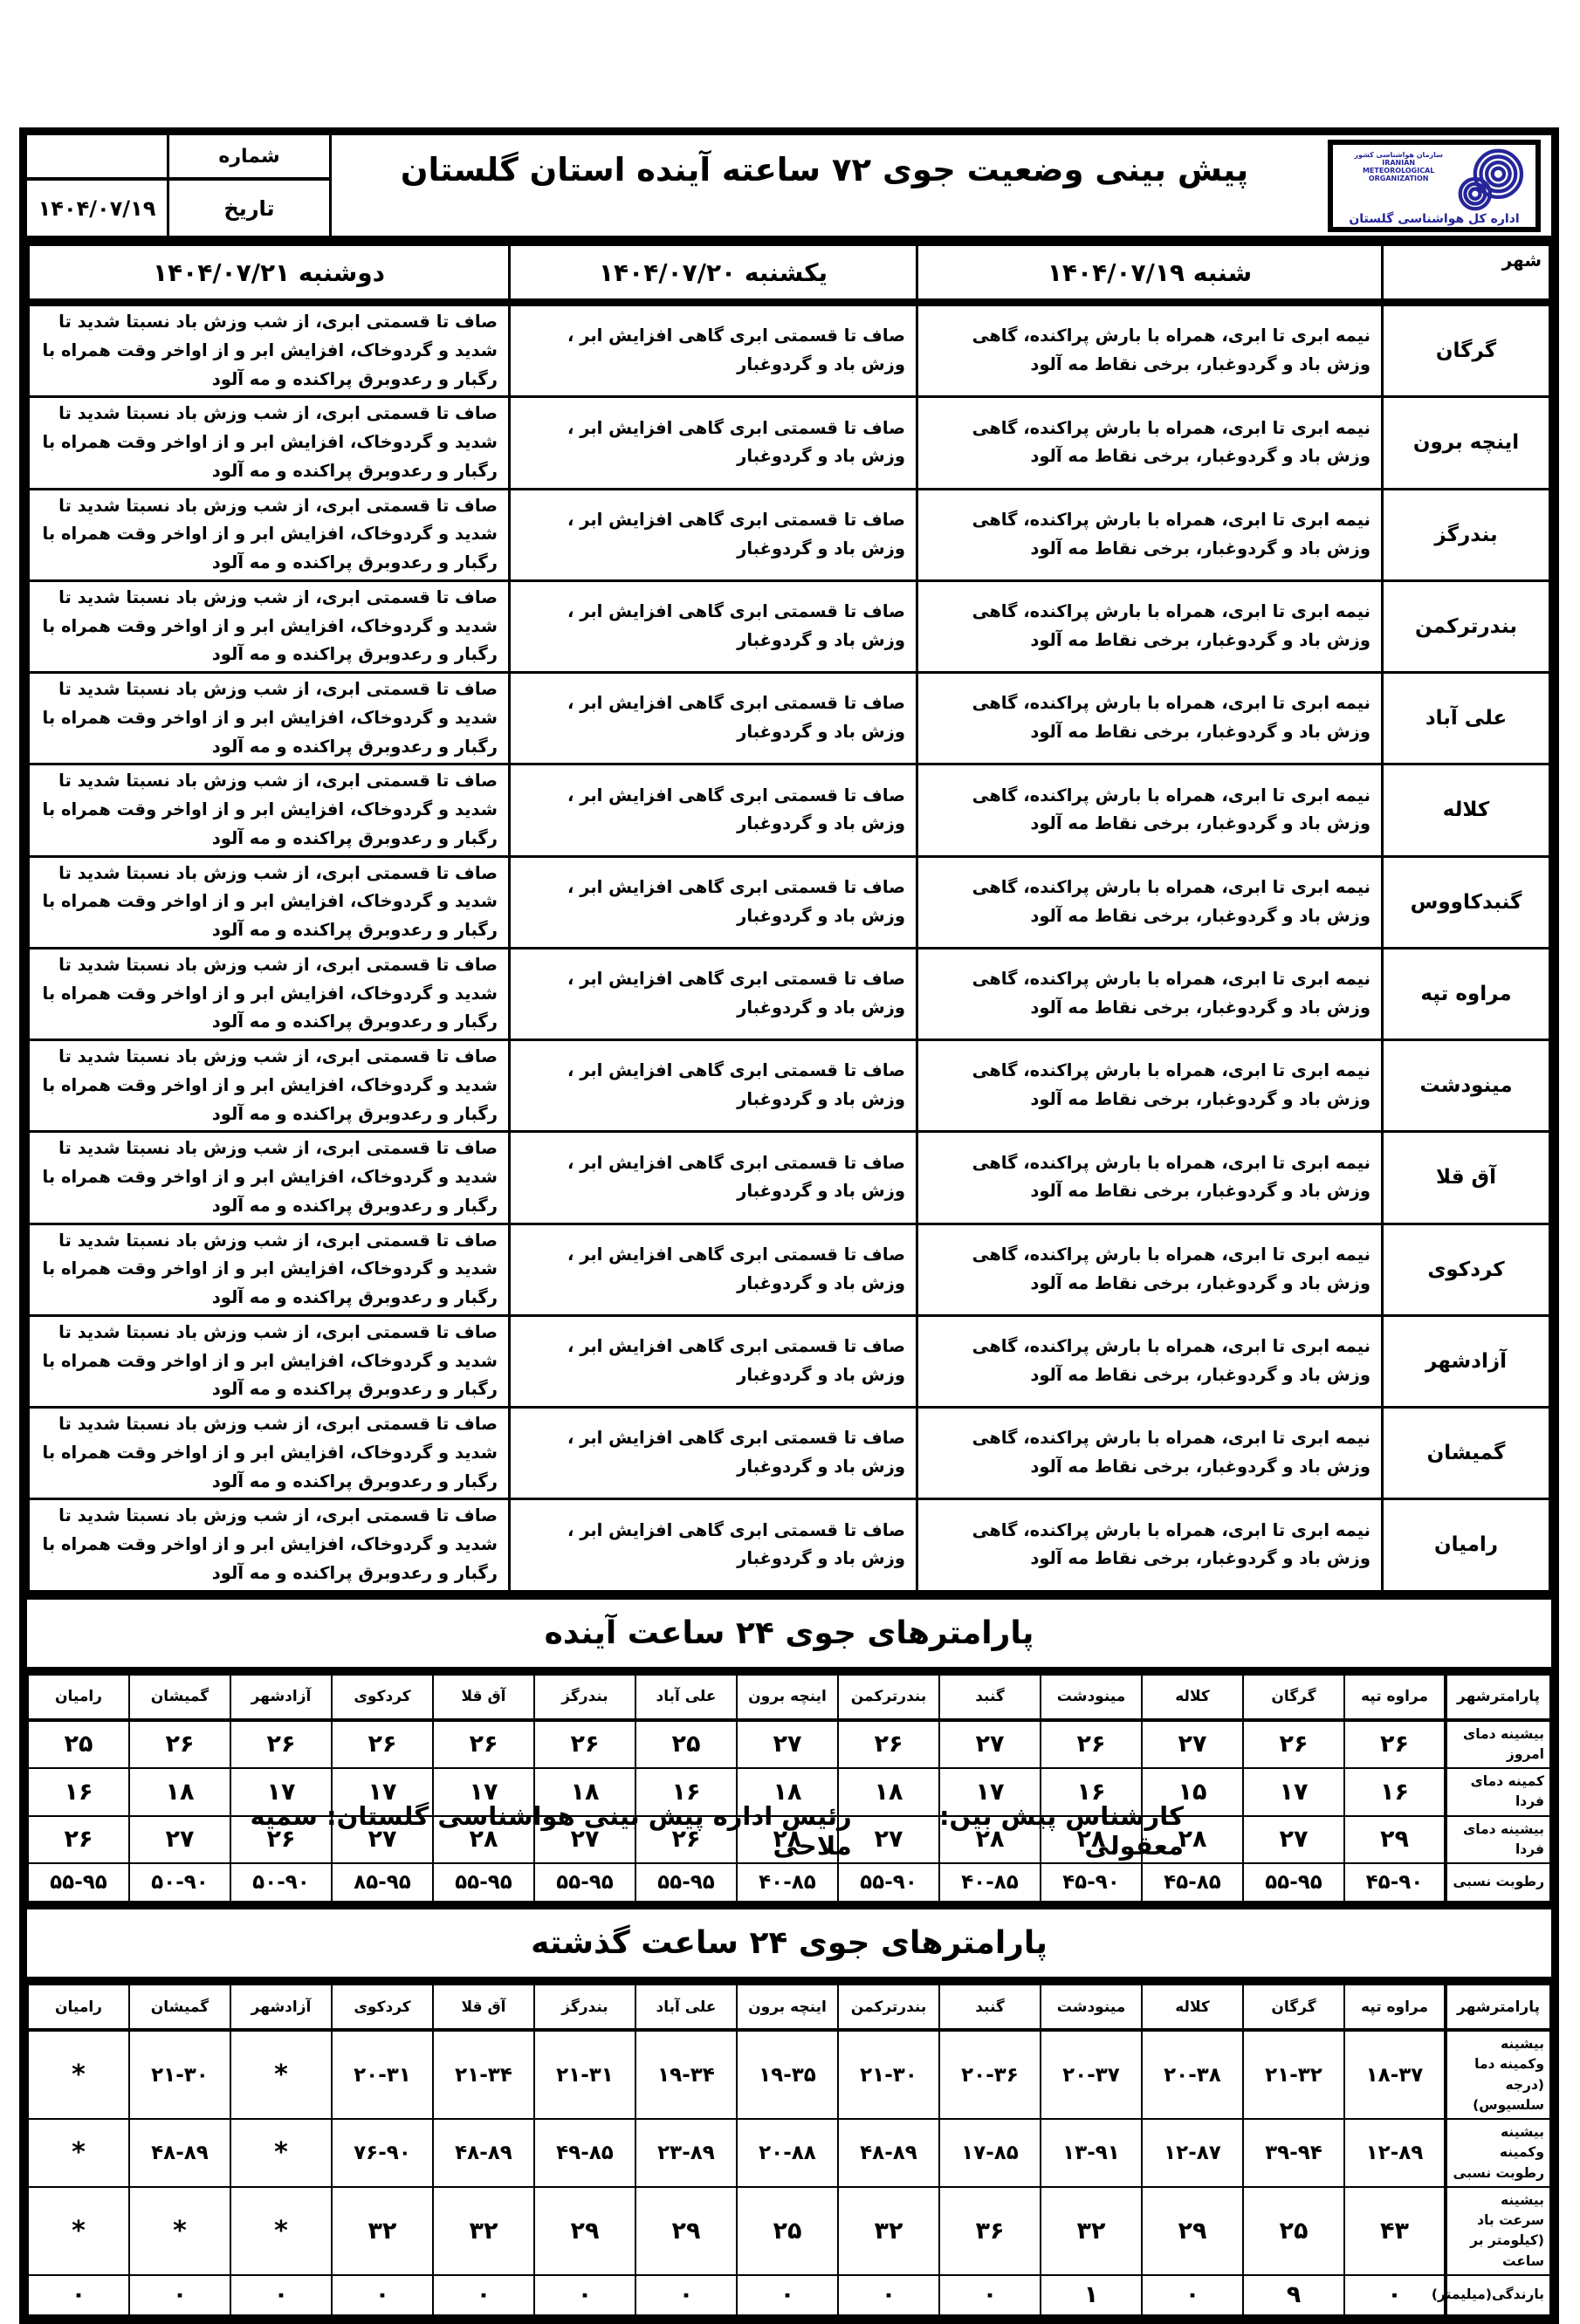 The height and width of the screenshot is (2324, 1580). Describe the element at coordinates (97, 158) in the screenshot. I see `number-value` at that location.